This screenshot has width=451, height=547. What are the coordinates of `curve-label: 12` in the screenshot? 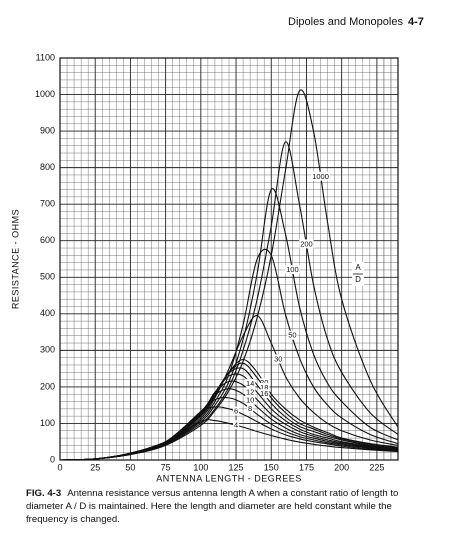 It's located at (250, 391).